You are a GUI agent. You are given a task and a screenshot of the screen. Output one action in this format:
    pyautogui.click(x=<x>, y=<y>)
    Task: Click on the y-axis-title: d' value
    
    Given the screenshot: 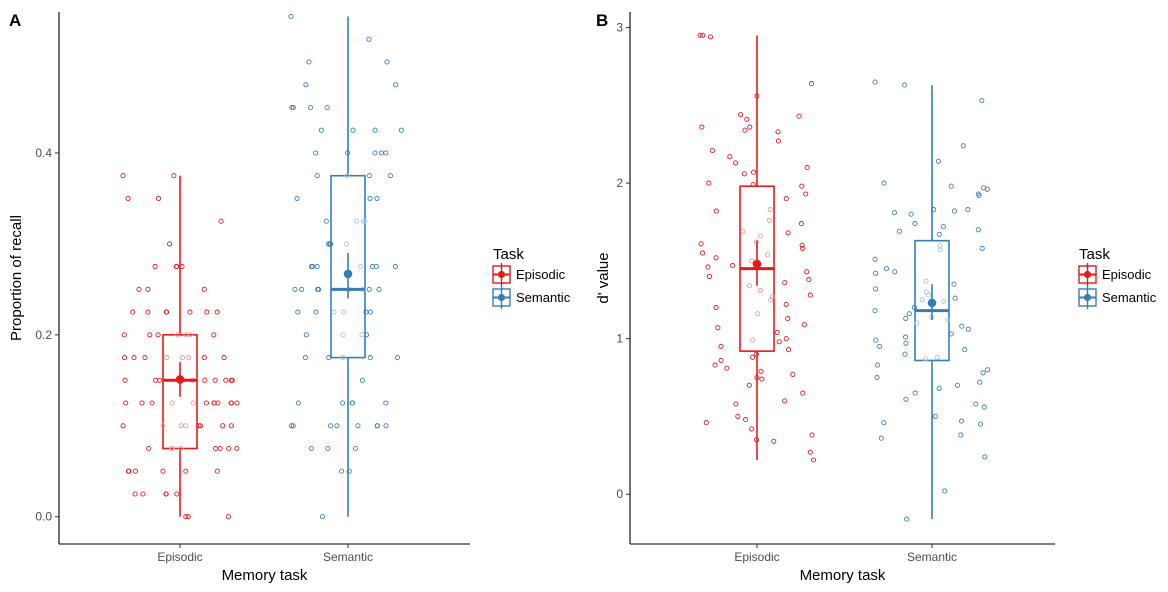 What is the action you would take?
    pyautogui.click(x=603, y=277)
    